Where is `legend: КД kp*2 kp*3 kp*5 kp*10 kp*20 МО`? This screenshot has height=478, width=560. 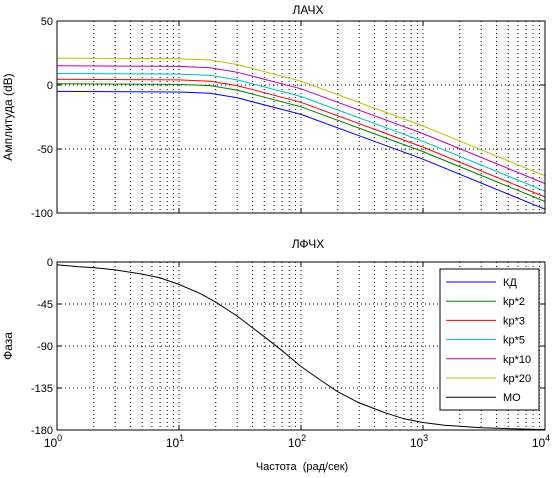 legend: КД kp*2 kp*3 kp*5 kp*10 kp*20 МО is located at coordinates (489, 339).